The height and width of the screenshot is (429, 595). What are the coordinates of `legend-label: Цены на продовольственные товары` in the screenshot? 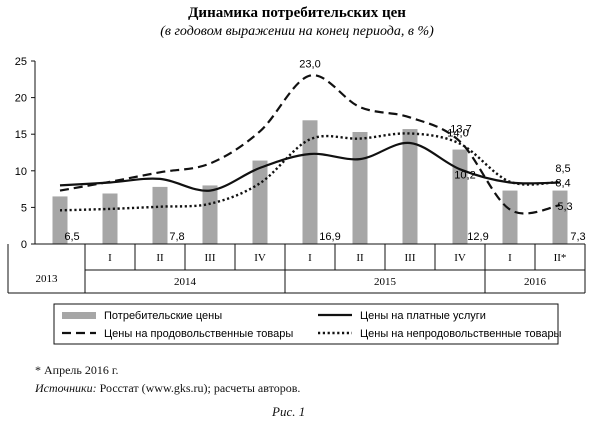 It's located at (198, 334).